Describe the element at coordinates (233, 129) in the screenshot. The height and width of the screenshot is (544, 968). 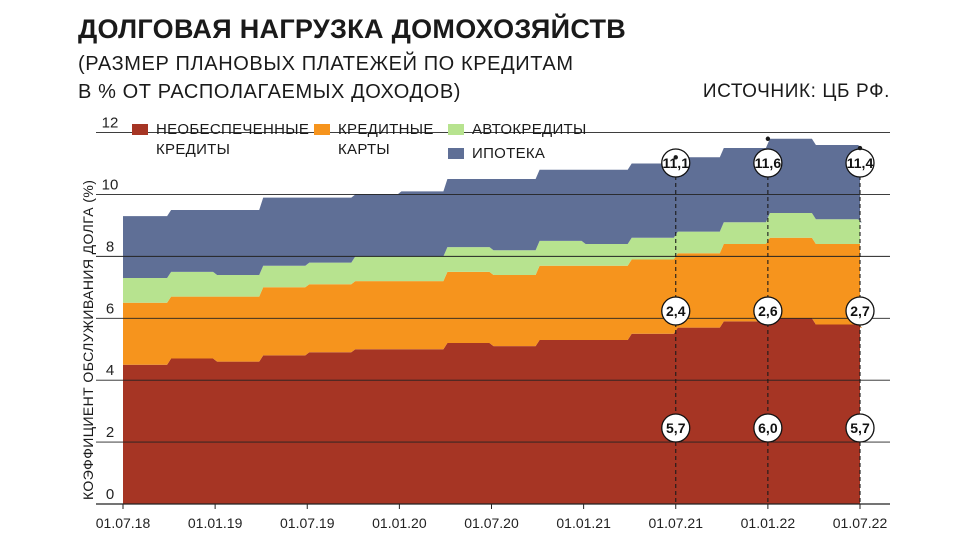
I see `legend-label-unsecured-1: НЕОБЕСПЕЧЕННЫЕ` at that location.